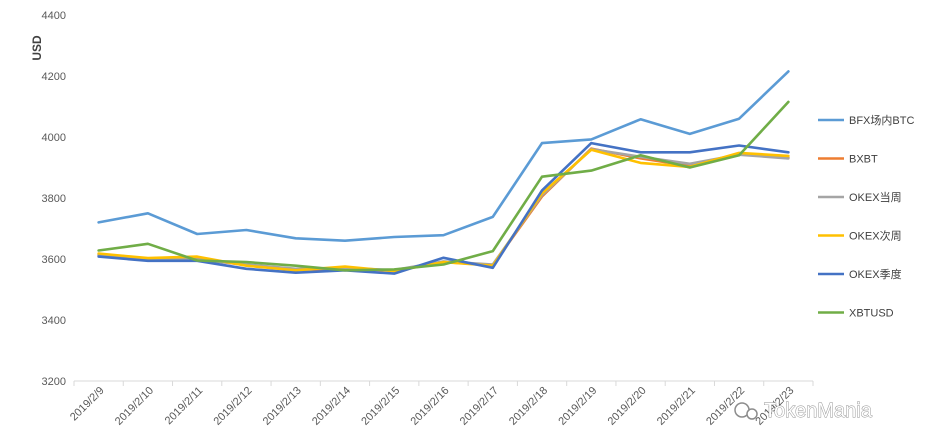  What do you see at coordinates (479, 406) in the screenshot?
I see `x-tick-label: 2019/2/17` at bounding box center [479, 406].